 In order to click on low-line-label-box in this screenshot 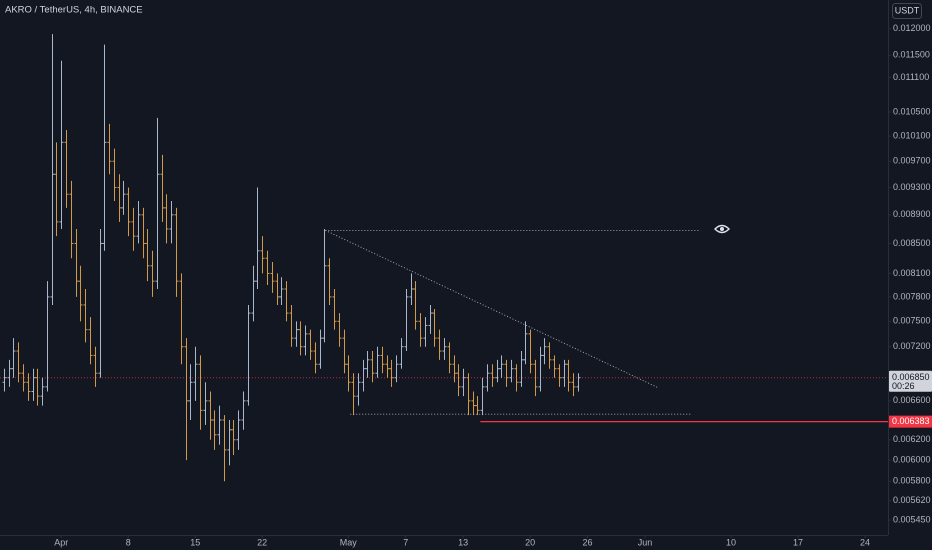, I will do `click(910, 421)`.